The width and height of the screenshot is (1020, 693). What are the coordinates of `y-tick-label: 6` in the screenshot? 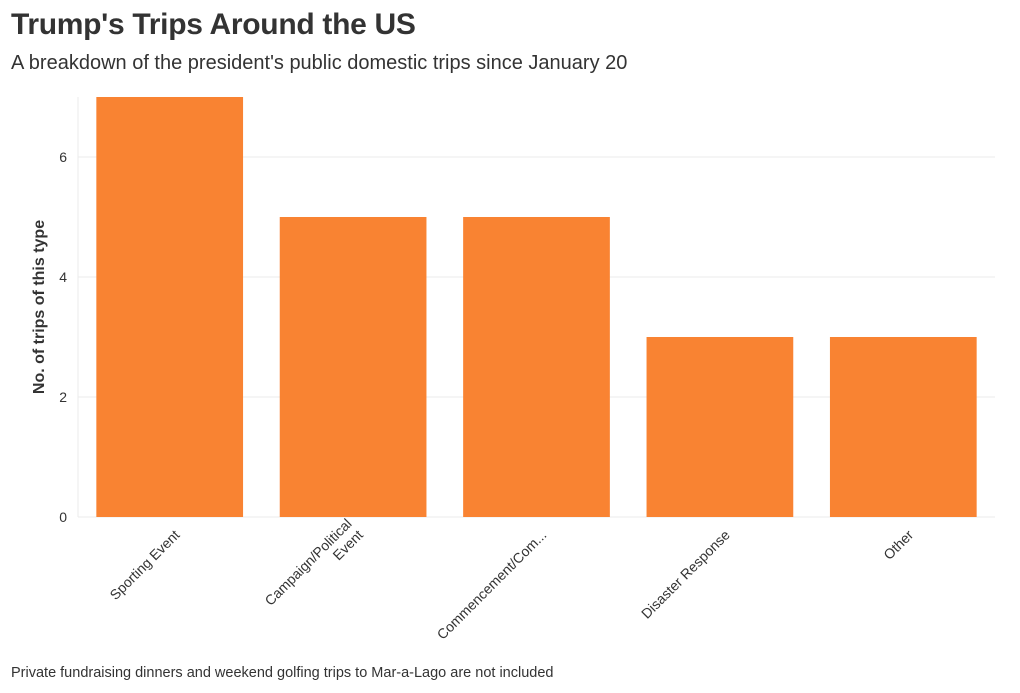 It's located at (63, 157).